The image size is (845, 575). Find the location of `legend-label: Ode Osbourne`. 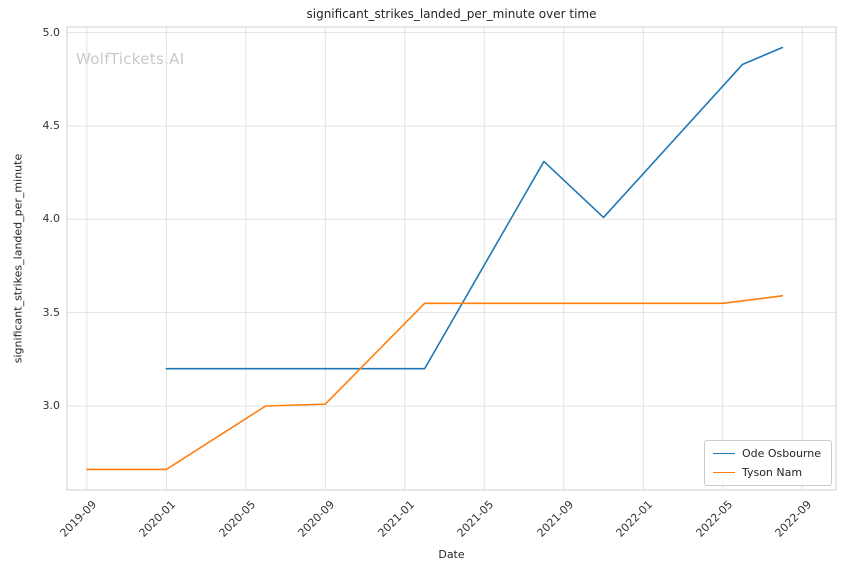

legend-label: Ode Osbourne is located at coordinates (781, 453).